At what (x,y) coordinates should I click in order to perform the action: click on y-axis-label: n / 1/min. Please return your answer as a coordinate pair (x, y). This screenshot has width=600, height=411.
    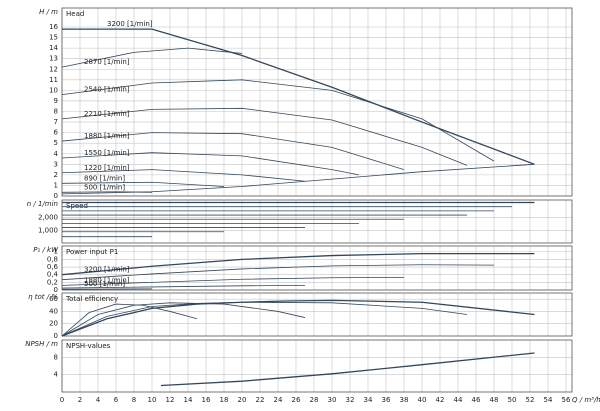
    Looking at the image, I should click on (42, 204).